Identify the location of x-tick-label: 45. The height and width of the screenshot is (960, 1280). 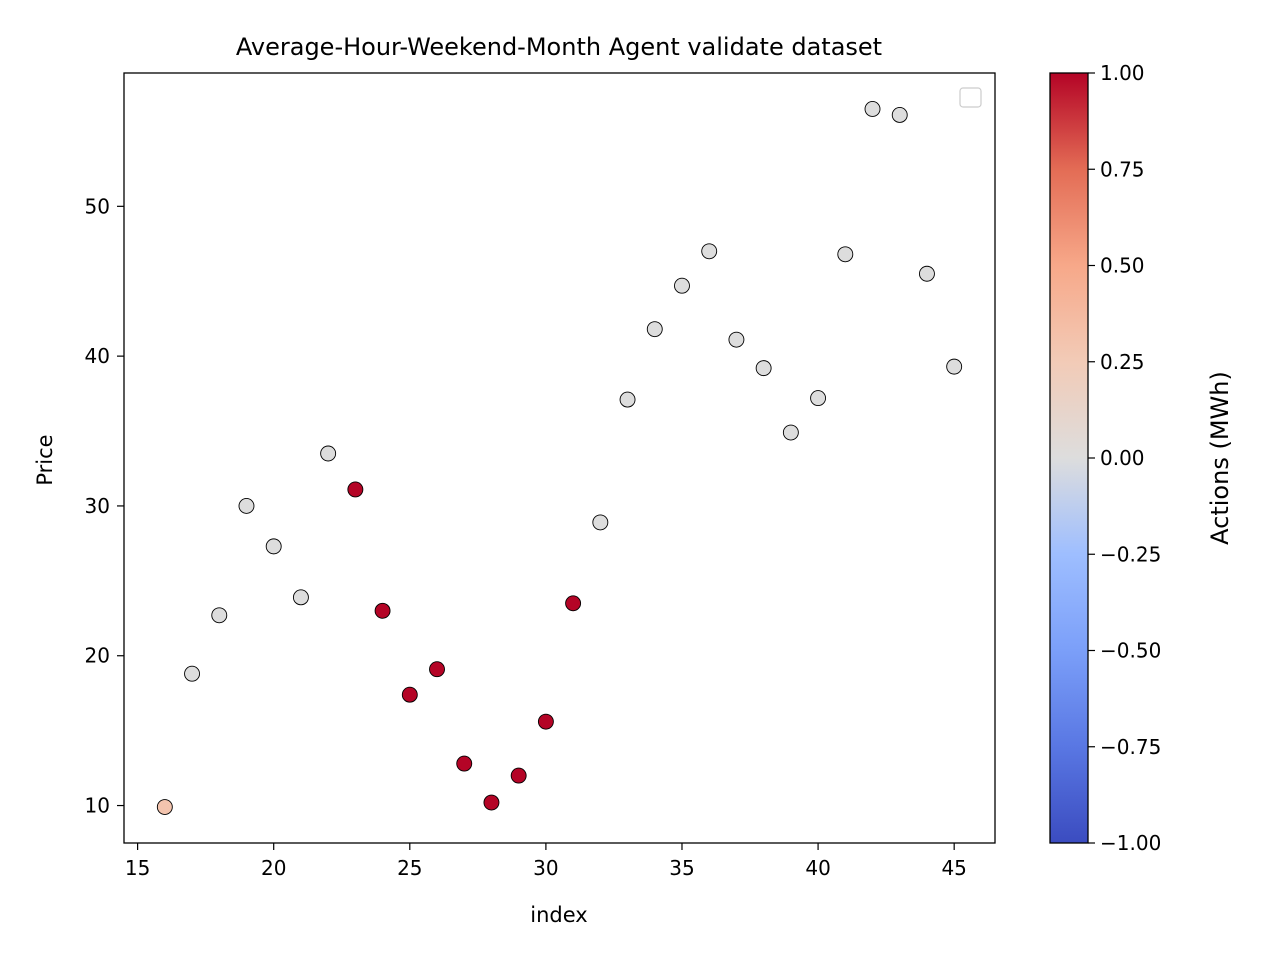
(953, 868).